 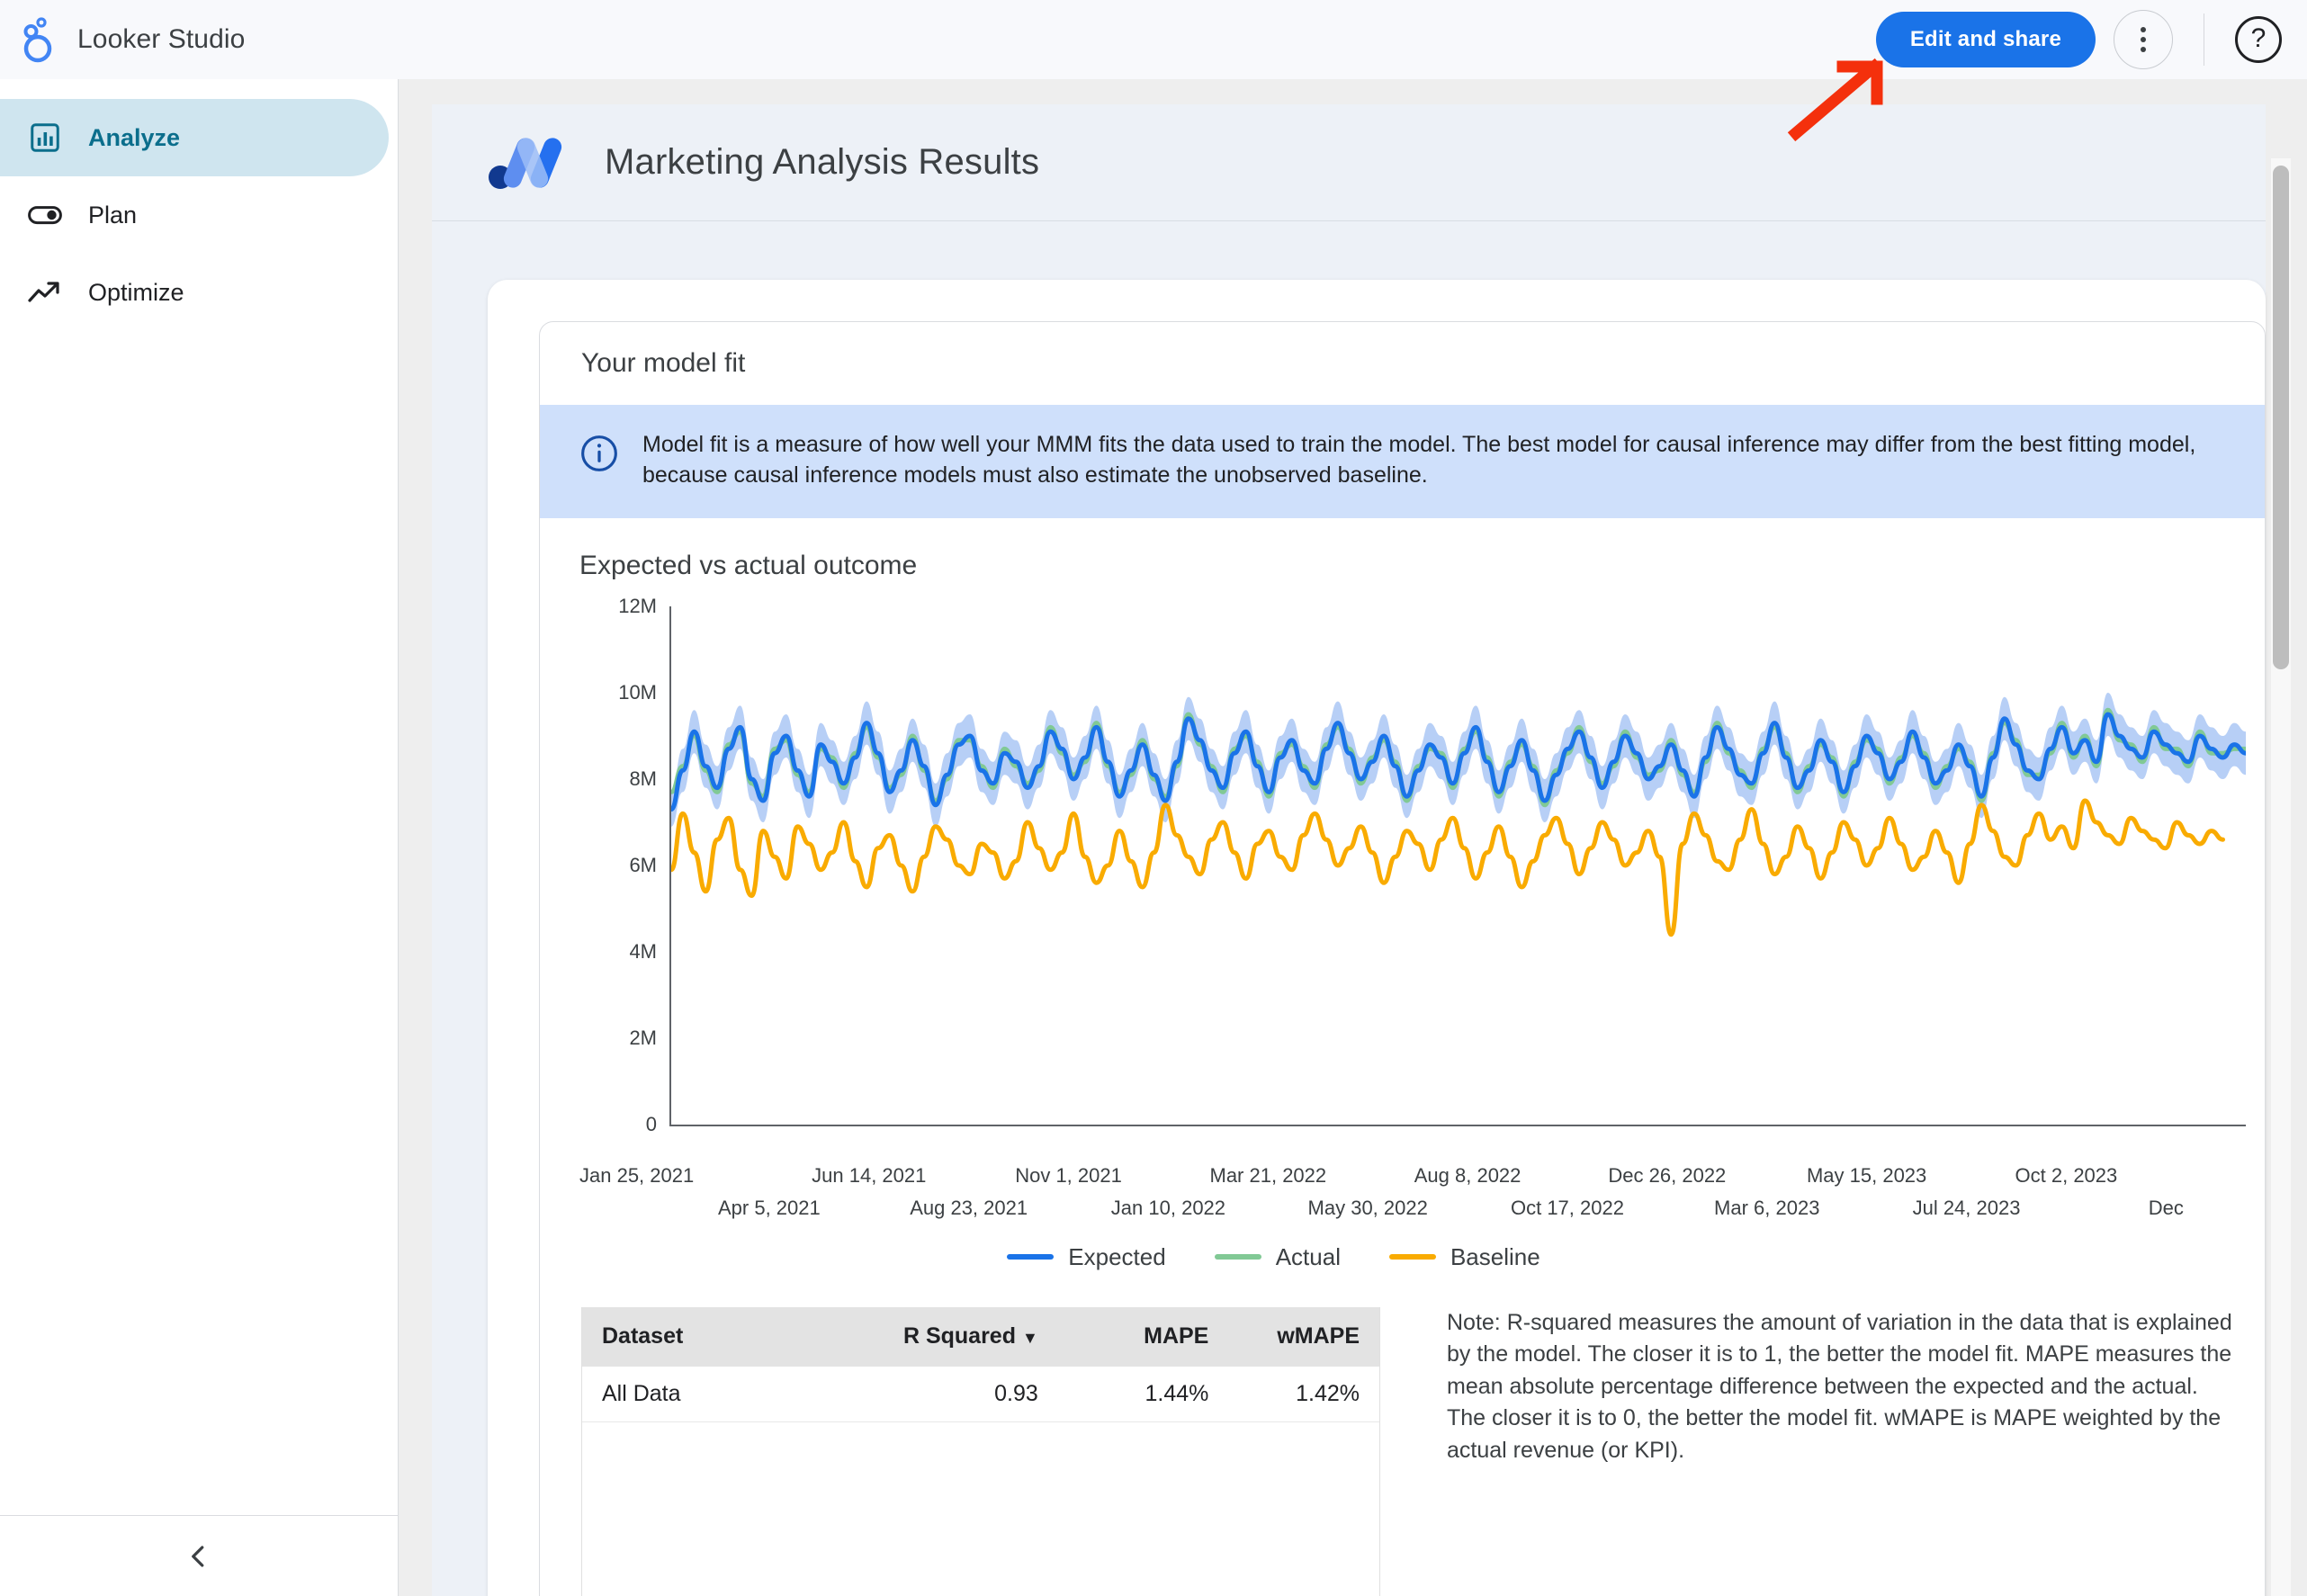 I want to click on x-axis-tick: Dec, so click(x=2166, y=1207).